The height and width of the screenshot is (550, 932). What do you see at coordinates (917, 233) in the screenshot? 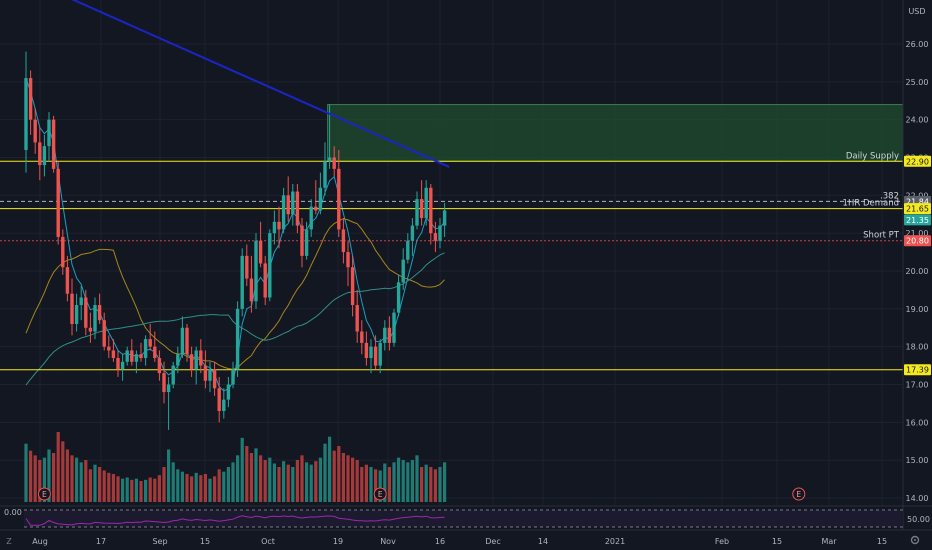
I see `price-tick-label: 21.00` at bounding box center [917, 233].